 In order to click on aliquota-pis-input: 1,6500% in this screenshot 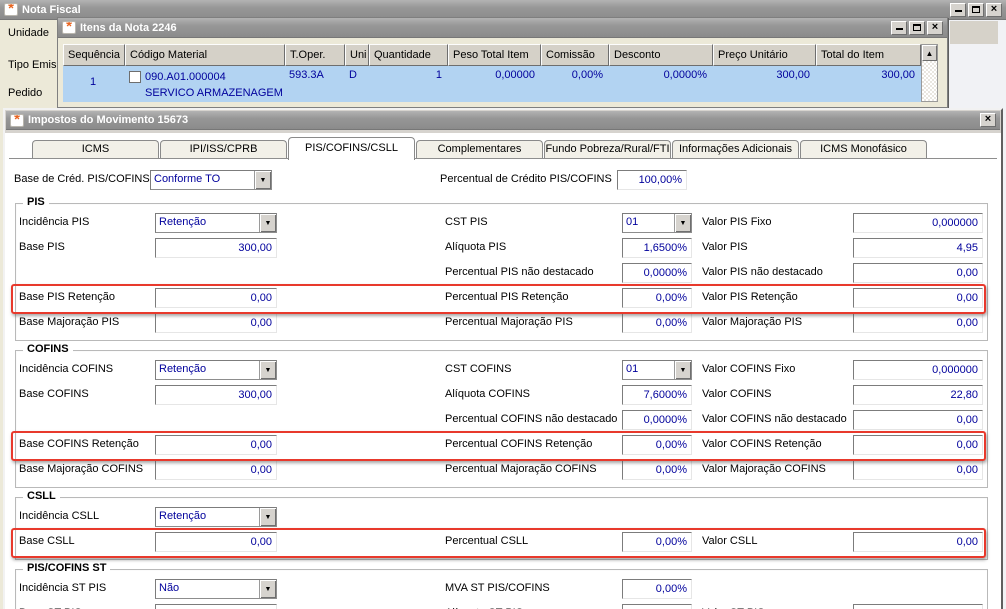, I will do `click(657, 248)`.